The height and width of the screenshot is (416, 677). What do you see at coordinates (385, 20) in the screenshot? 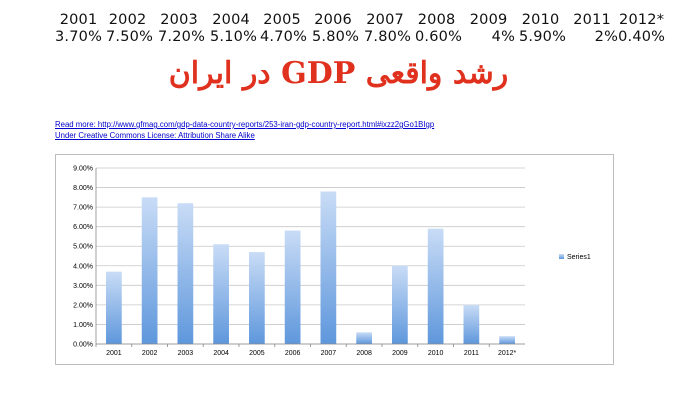
I see `table-year-cell: 2007` at bounding box center [385, 20].